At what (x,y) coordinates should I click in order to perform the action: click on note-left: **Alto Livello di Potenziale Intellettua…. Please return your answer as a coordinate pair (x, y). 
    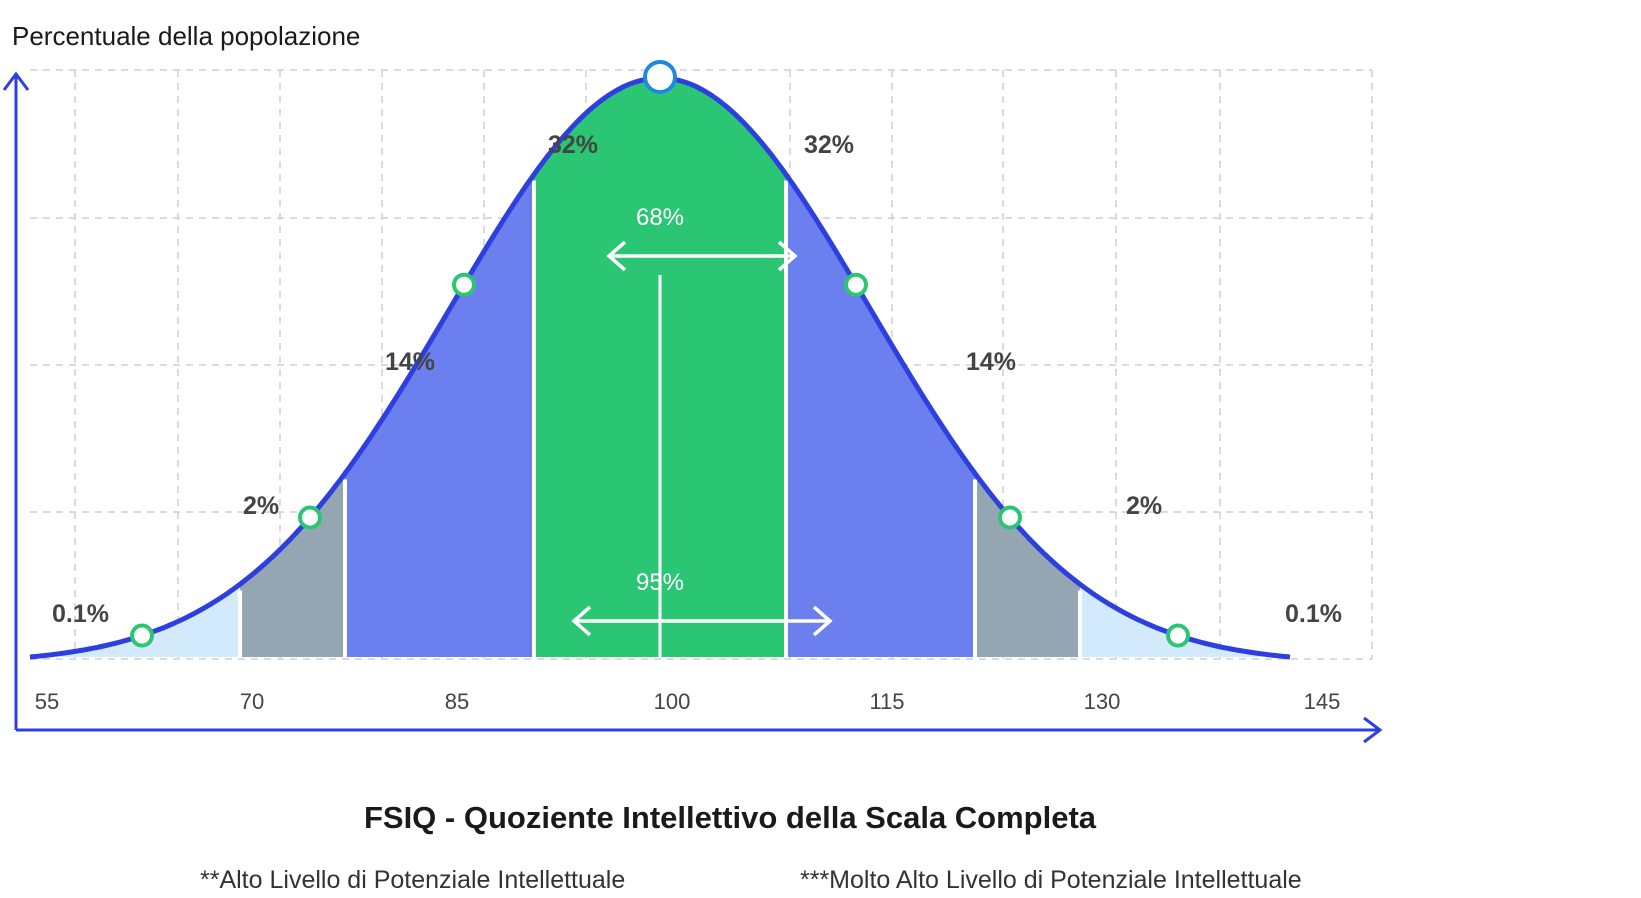
    Looking at the image, I should click on (413, 880).